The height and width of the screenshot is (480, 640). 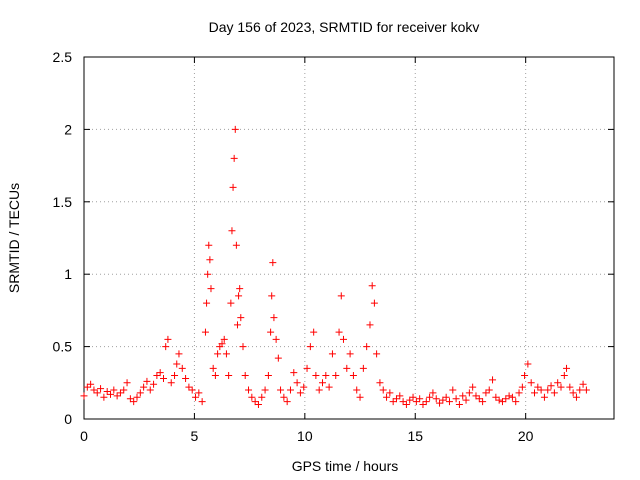 What do you see at coordinates (195, 436) in the screenshot?
I see `x-tick-label: 5` at bounding box center [195, 436].